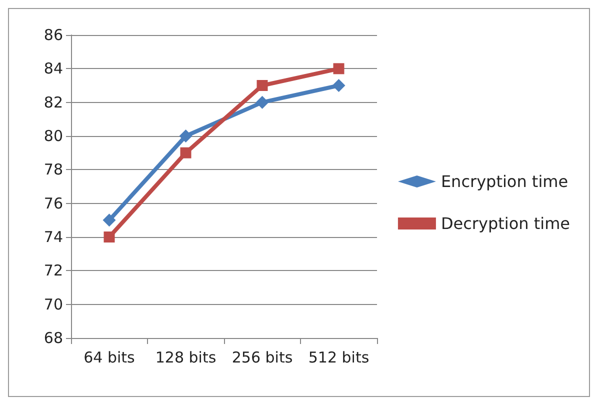  Describe the element at coordinates (262, 357) in the screenshot. I see `x-tick-label: 256 bits` at that location.